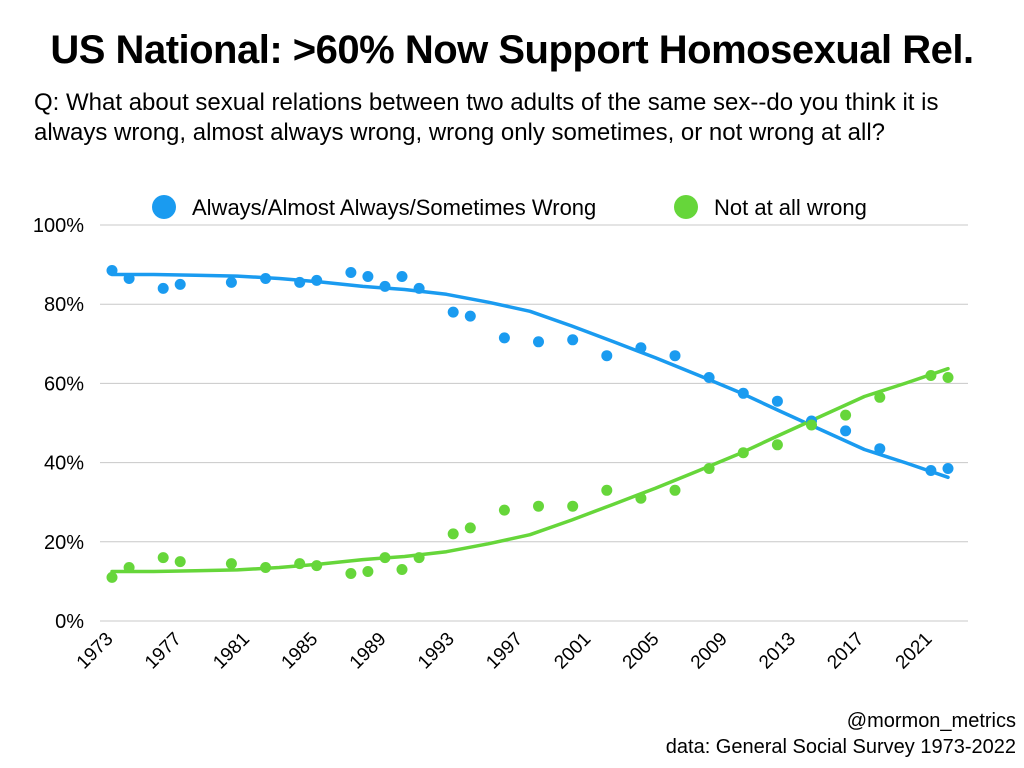  I want to click on x-tick-label: 1997, so click(504, 651).